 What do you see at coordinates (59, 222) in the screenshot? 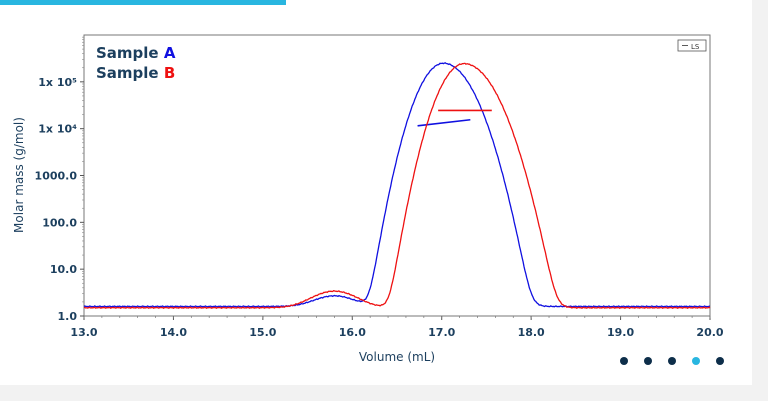
I see `y-tick-label: 100.0` at bounding box center [59, 222].